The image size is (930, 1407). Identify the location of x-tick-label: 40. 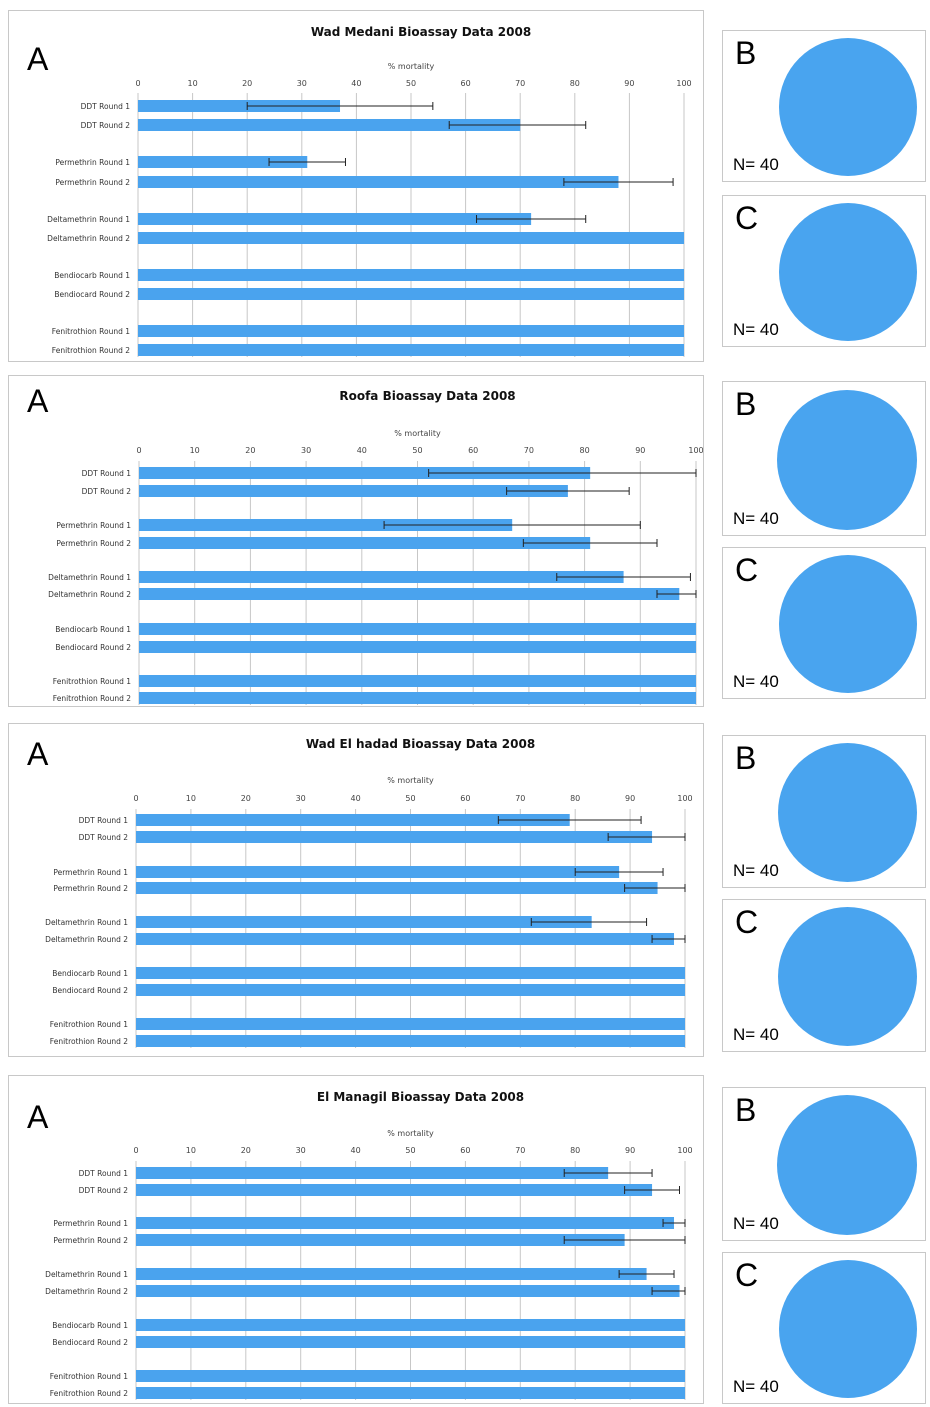
(356, 798).